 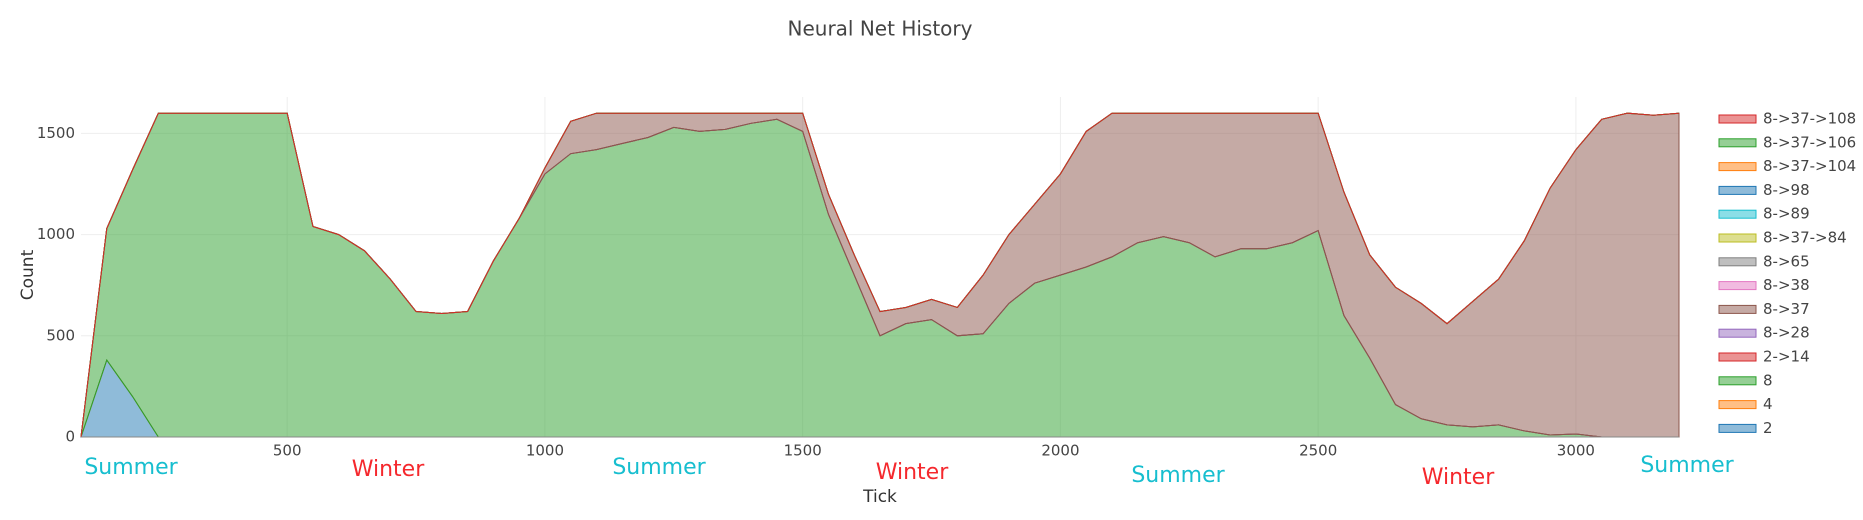 What do you see at coordinates (1576, 451) in the screenshot?
I see `x-tick-label: 3000` at bounding box center [1576, 451].